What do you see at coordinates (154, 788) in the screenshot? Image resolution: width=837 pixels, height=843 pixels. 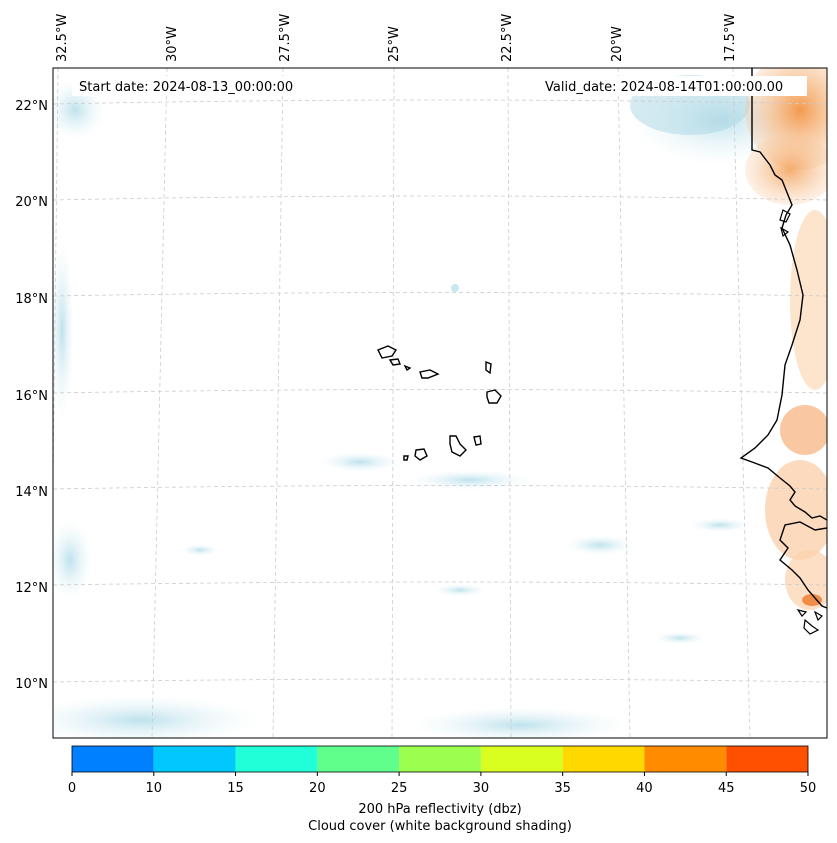 I see `colorbar-tick-label: 10` at bounding box center [154, 788].